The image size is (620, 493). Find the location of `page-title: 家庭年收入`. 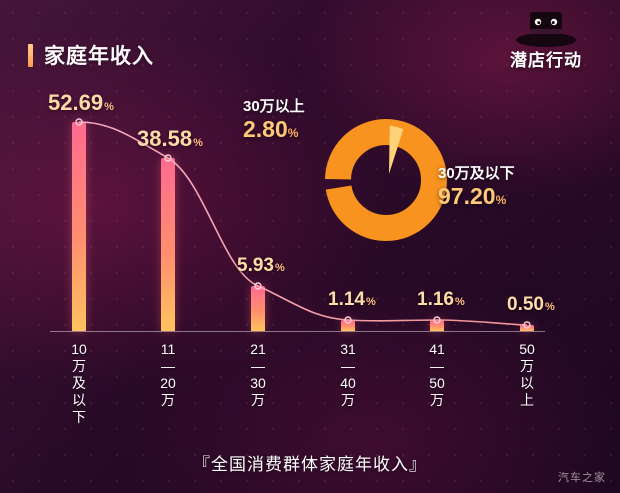

page-title: 家庭年收入 is located at coordinates (91, 55).